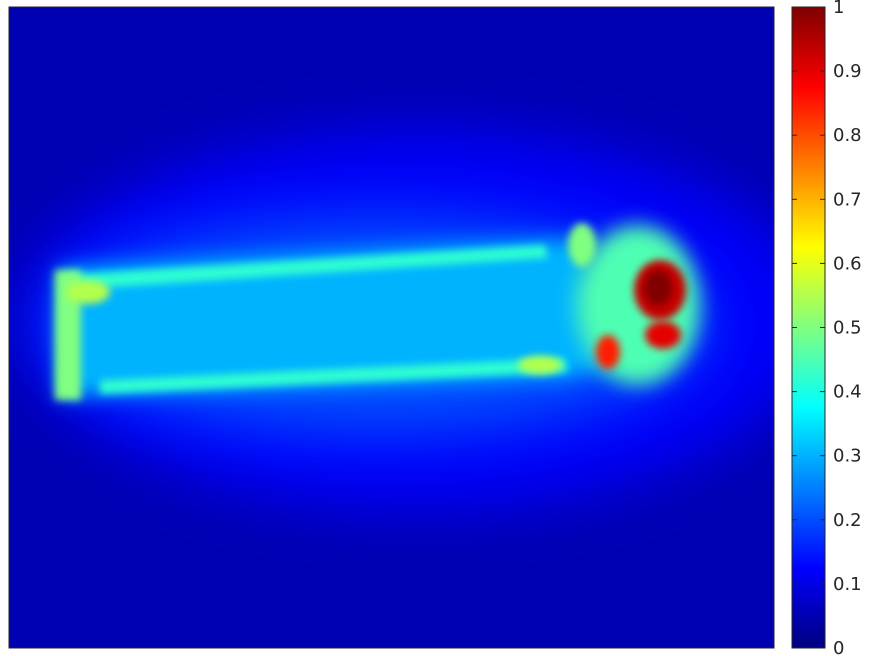  I want to click on heatmap-region-head-lower, so click(663, 335).